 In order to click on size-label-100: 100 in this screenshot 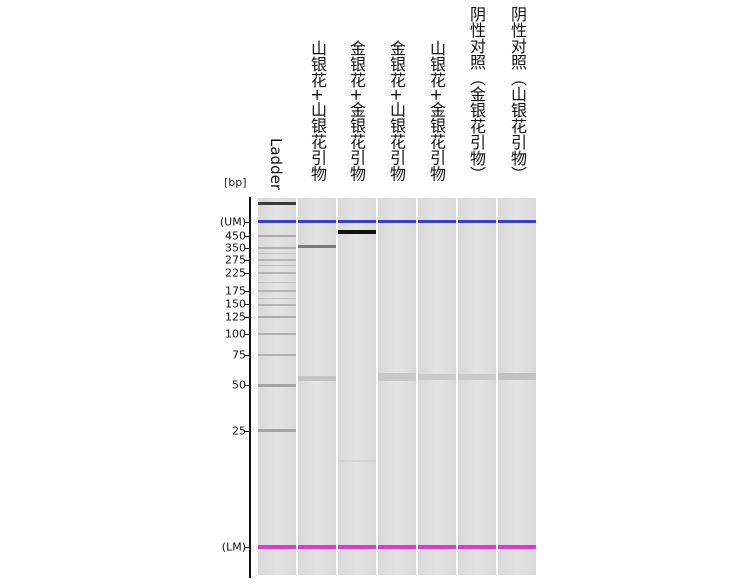, I will do `click(235, 334)`.